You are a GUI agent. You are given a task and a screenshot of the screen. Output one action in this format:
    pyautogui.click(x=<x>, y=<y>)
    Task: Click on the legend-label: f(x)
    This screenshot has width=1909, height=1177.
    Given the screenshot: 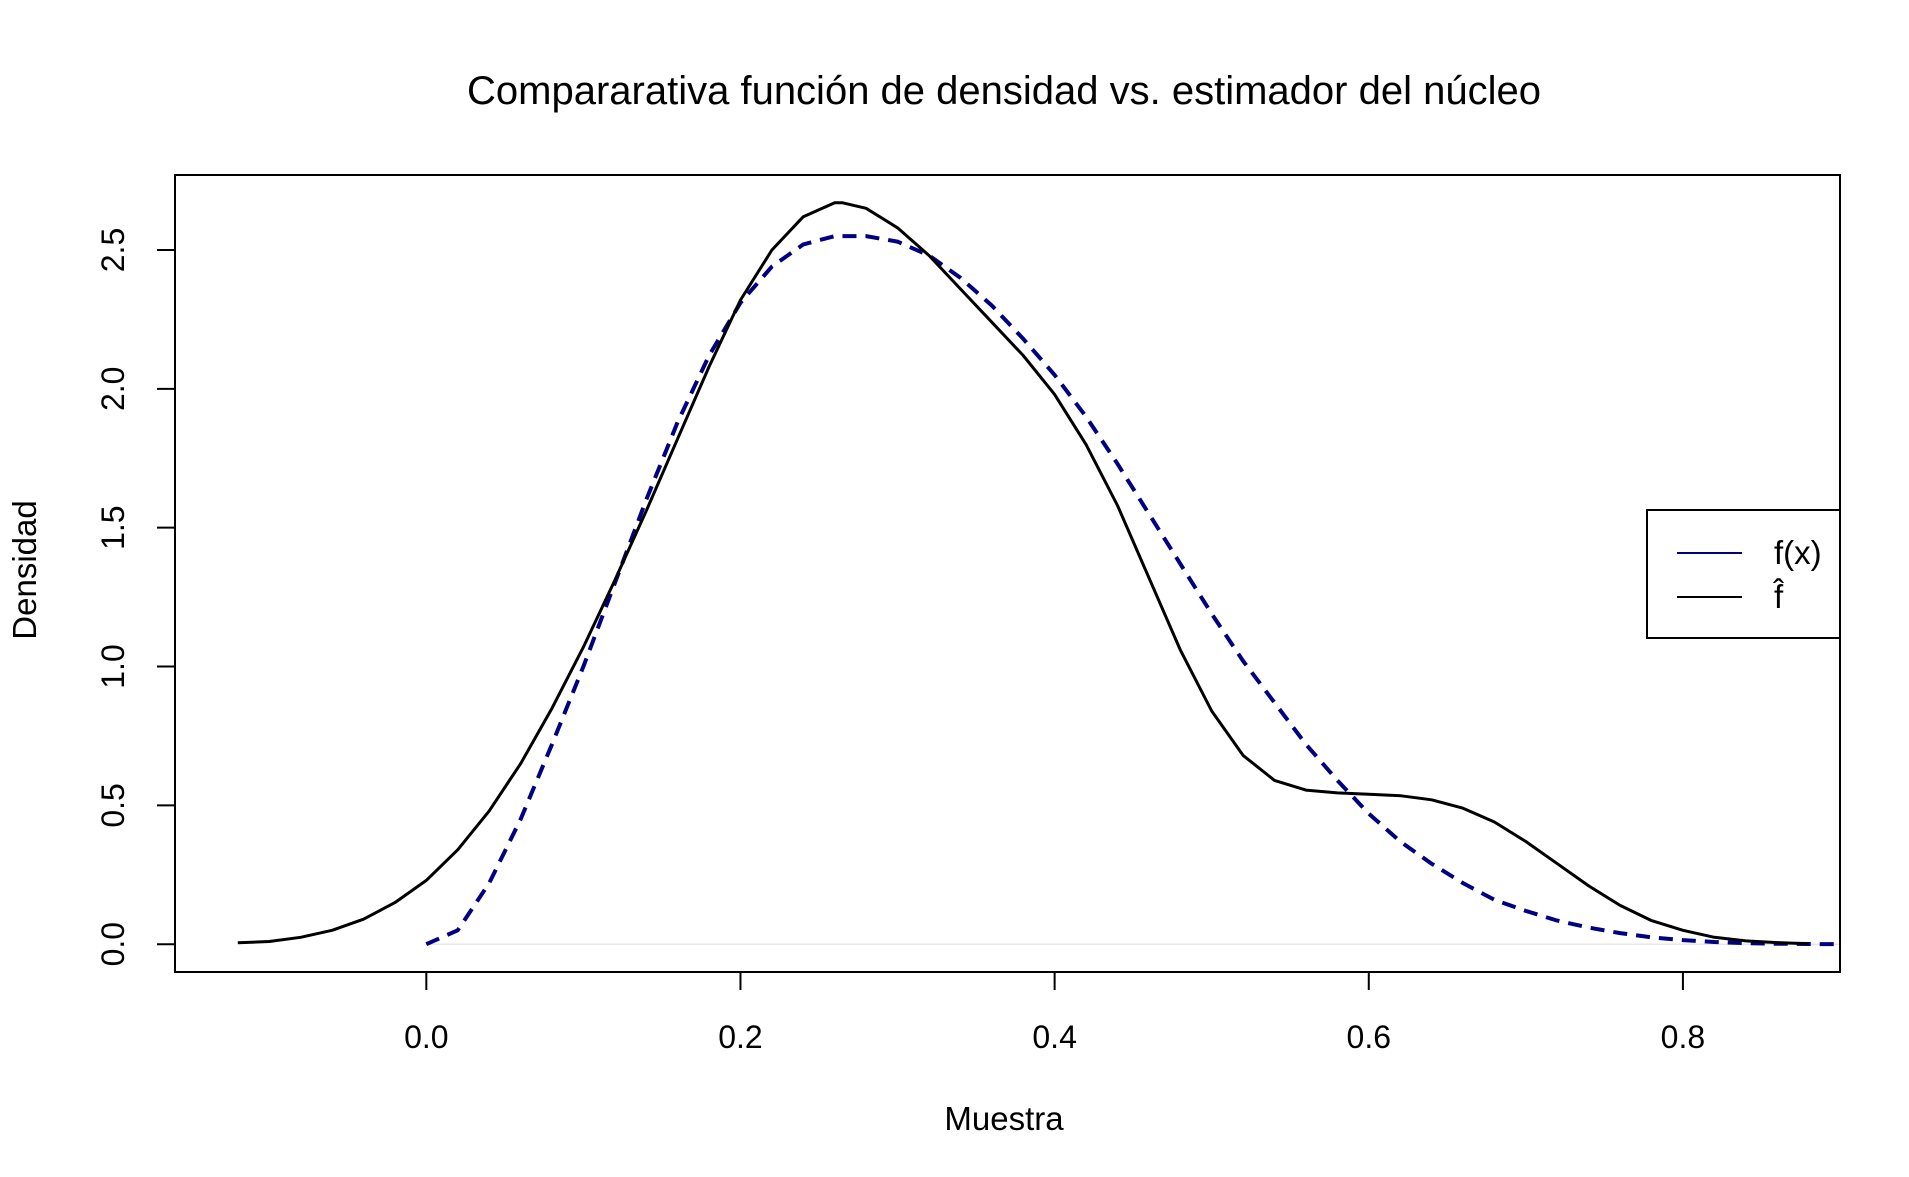 What is the action you would take?
    pyautogui.click(x=1798, y=552)
    